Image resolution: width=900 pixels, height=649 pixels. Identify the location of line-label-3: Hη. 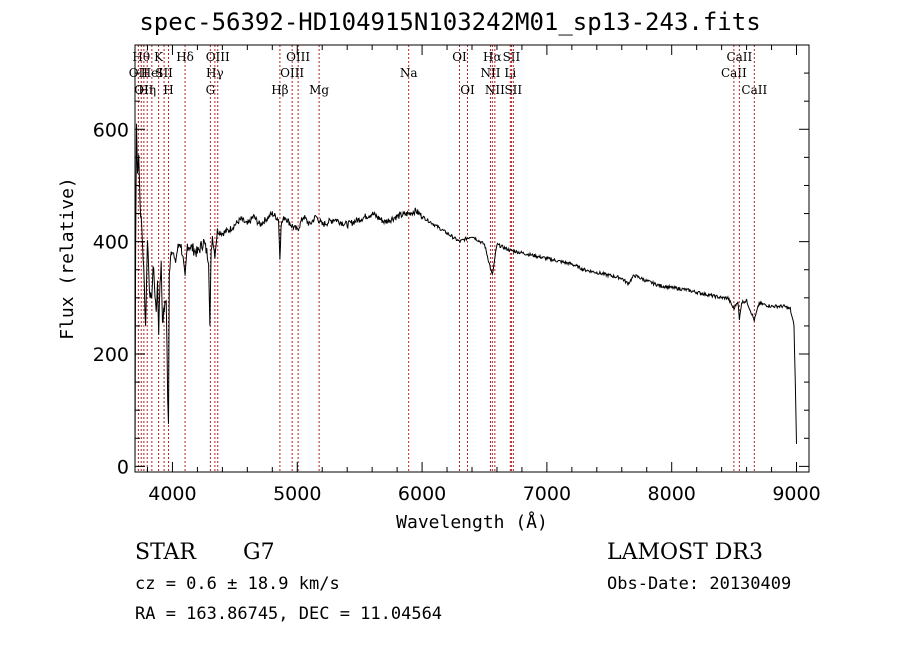
(147, 90).